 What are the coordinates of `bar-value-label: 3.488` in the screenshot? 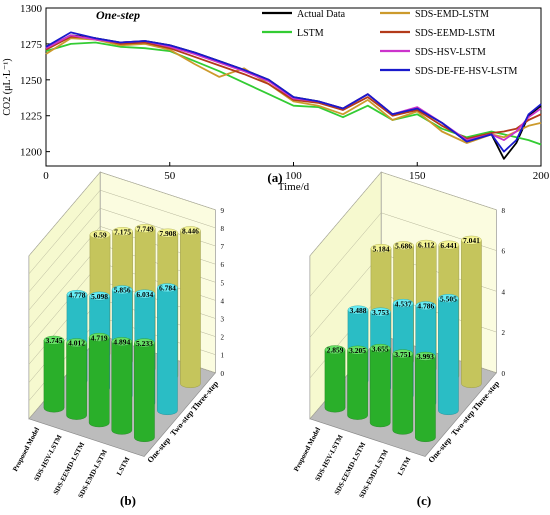 It's located at (358, 310).